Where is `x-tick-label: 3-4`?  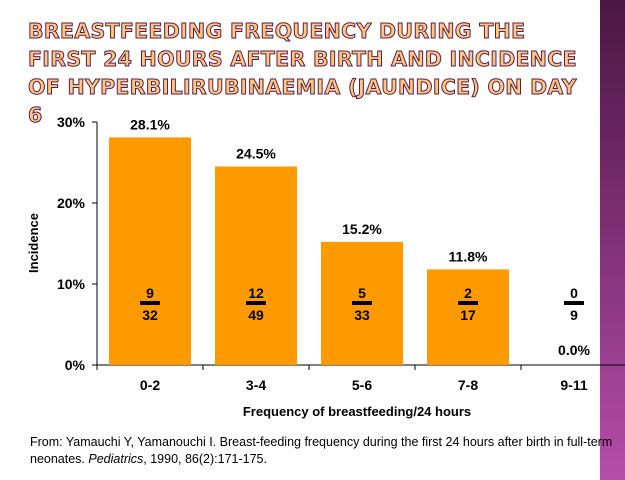 x-tick-label: 3-4 is located at coordinates (256, 385).